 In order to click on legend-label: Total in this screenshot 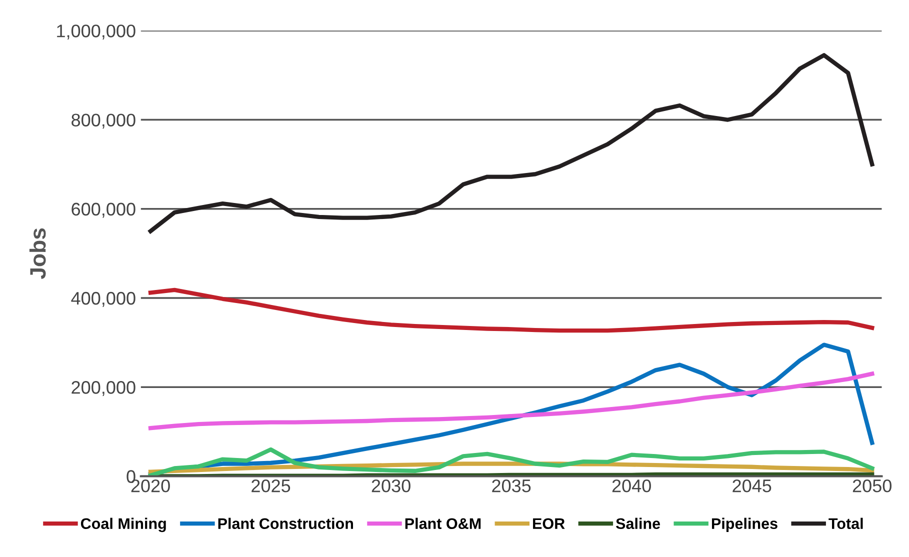, I will do `click(845, 524)`.